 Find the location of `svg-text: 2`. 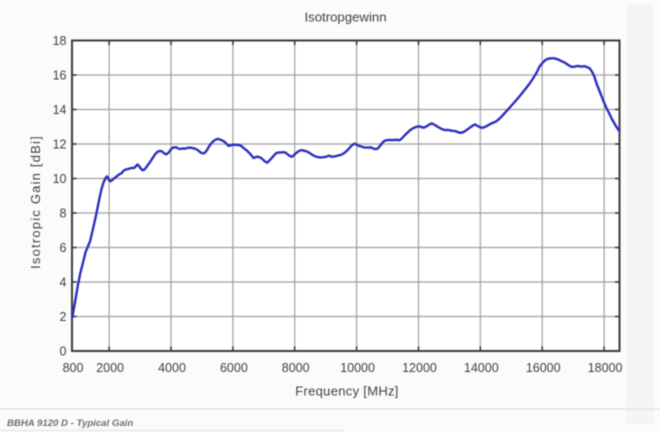

svg-text: 2 is located at coordinates (63, 317).